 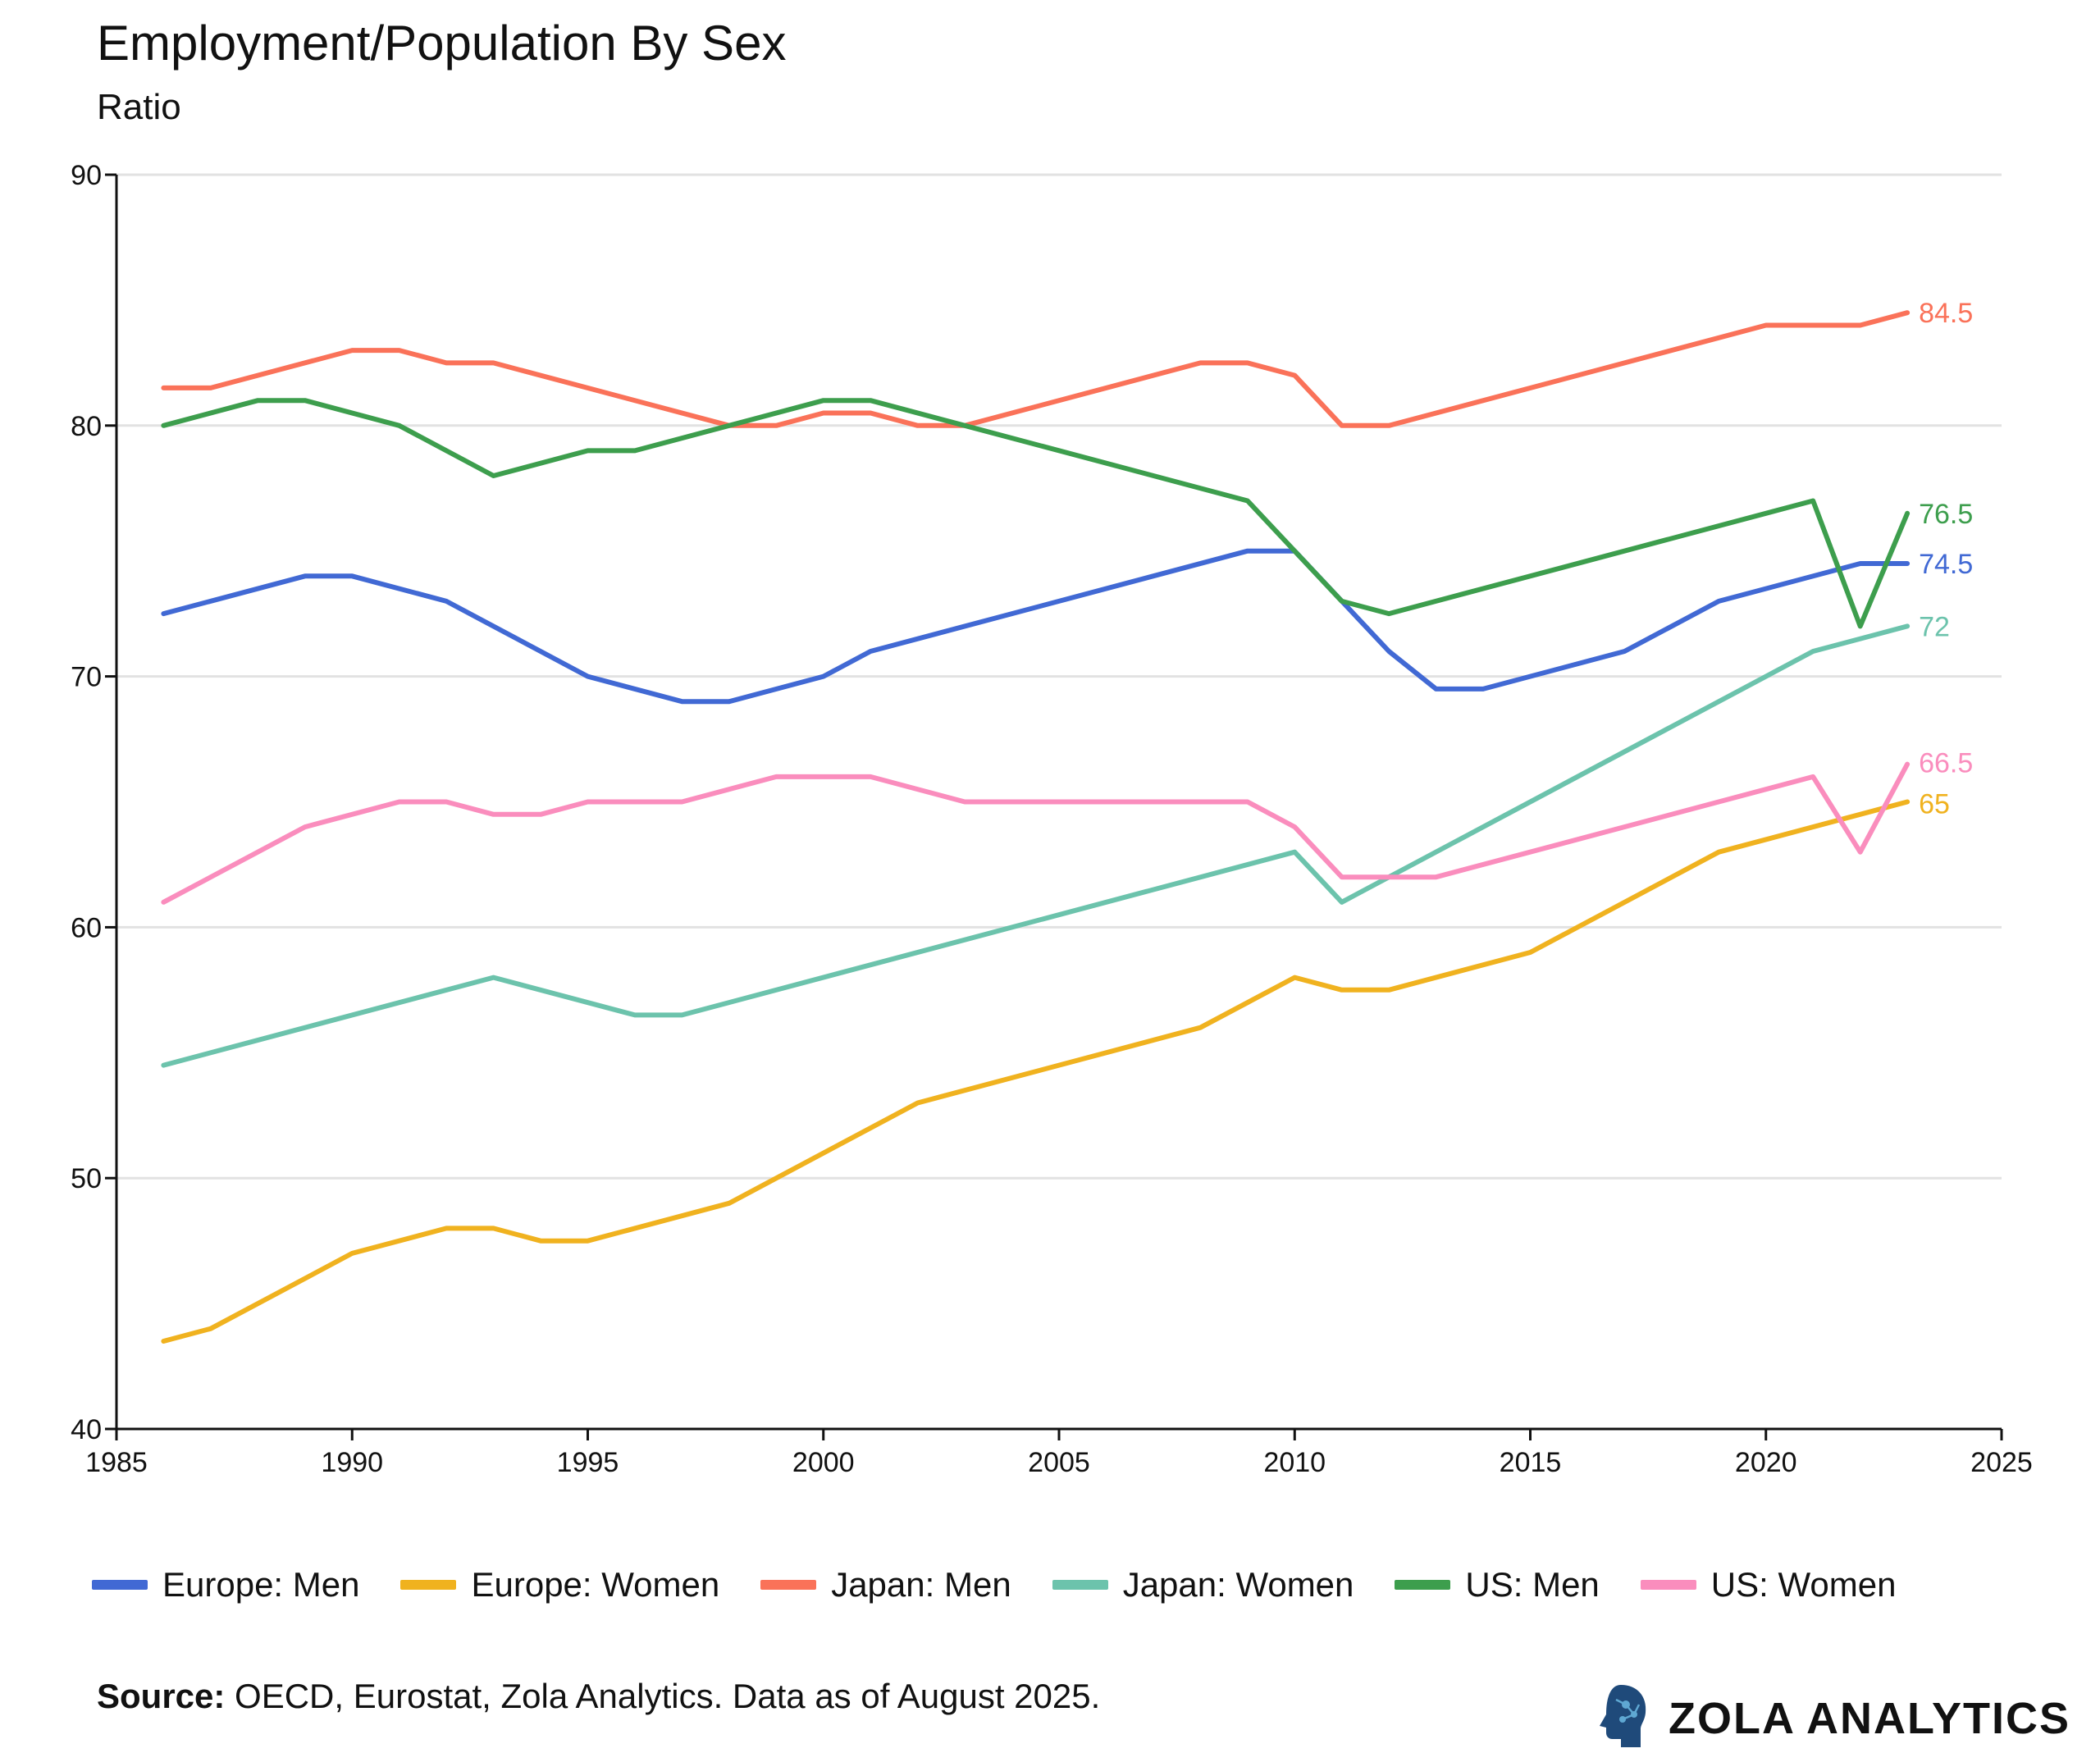 I want to click on series-line-us-women, so click(x=1036, y=833).